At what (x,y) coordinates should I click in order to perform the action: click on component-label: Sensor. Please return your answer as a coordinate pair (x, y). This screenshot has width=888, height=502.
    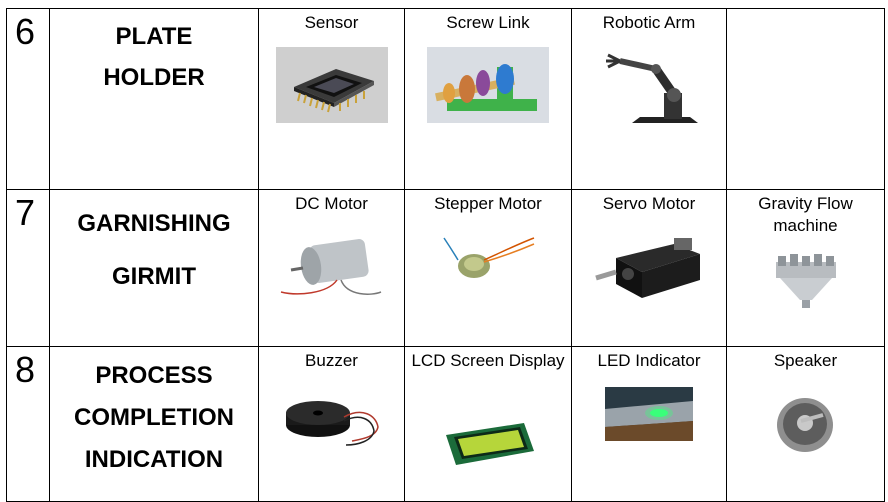
    Looking at the image, I should click on (331, 22).